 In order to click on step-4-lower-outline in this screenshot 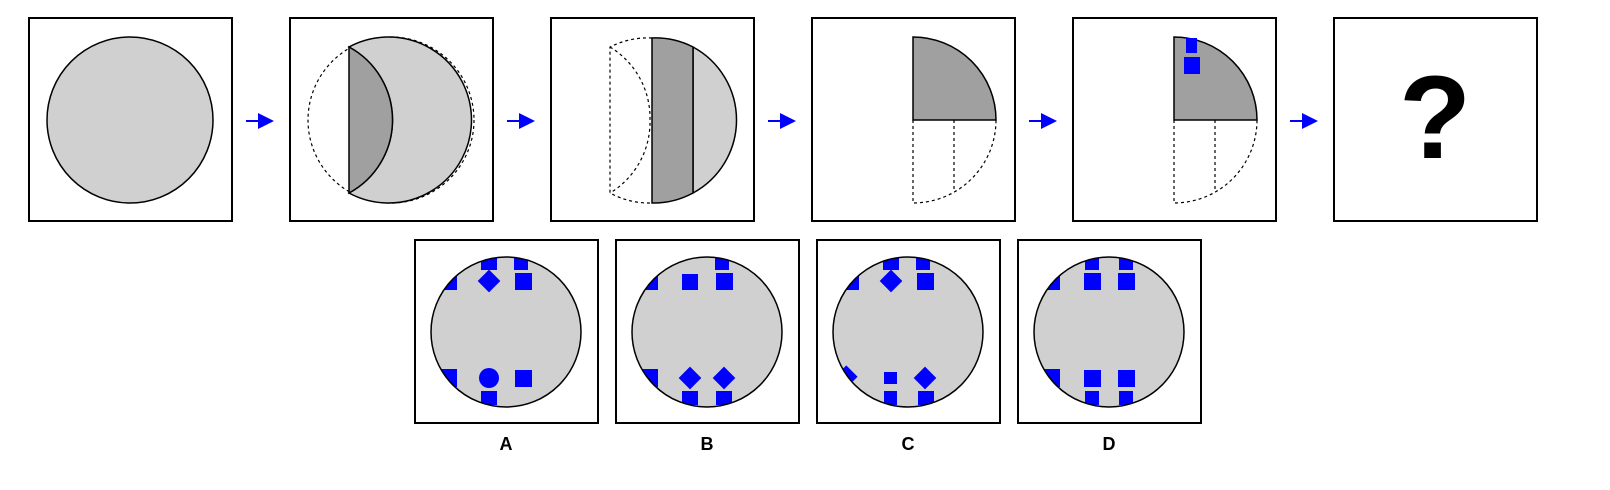, I will do `click(954, 161)`.